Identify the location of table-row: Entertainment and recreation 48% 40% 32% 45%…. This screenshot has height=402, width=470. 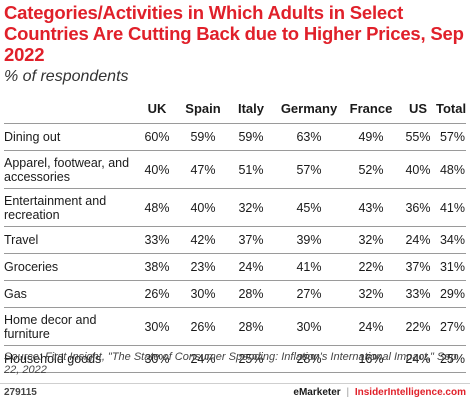
(235, 207).